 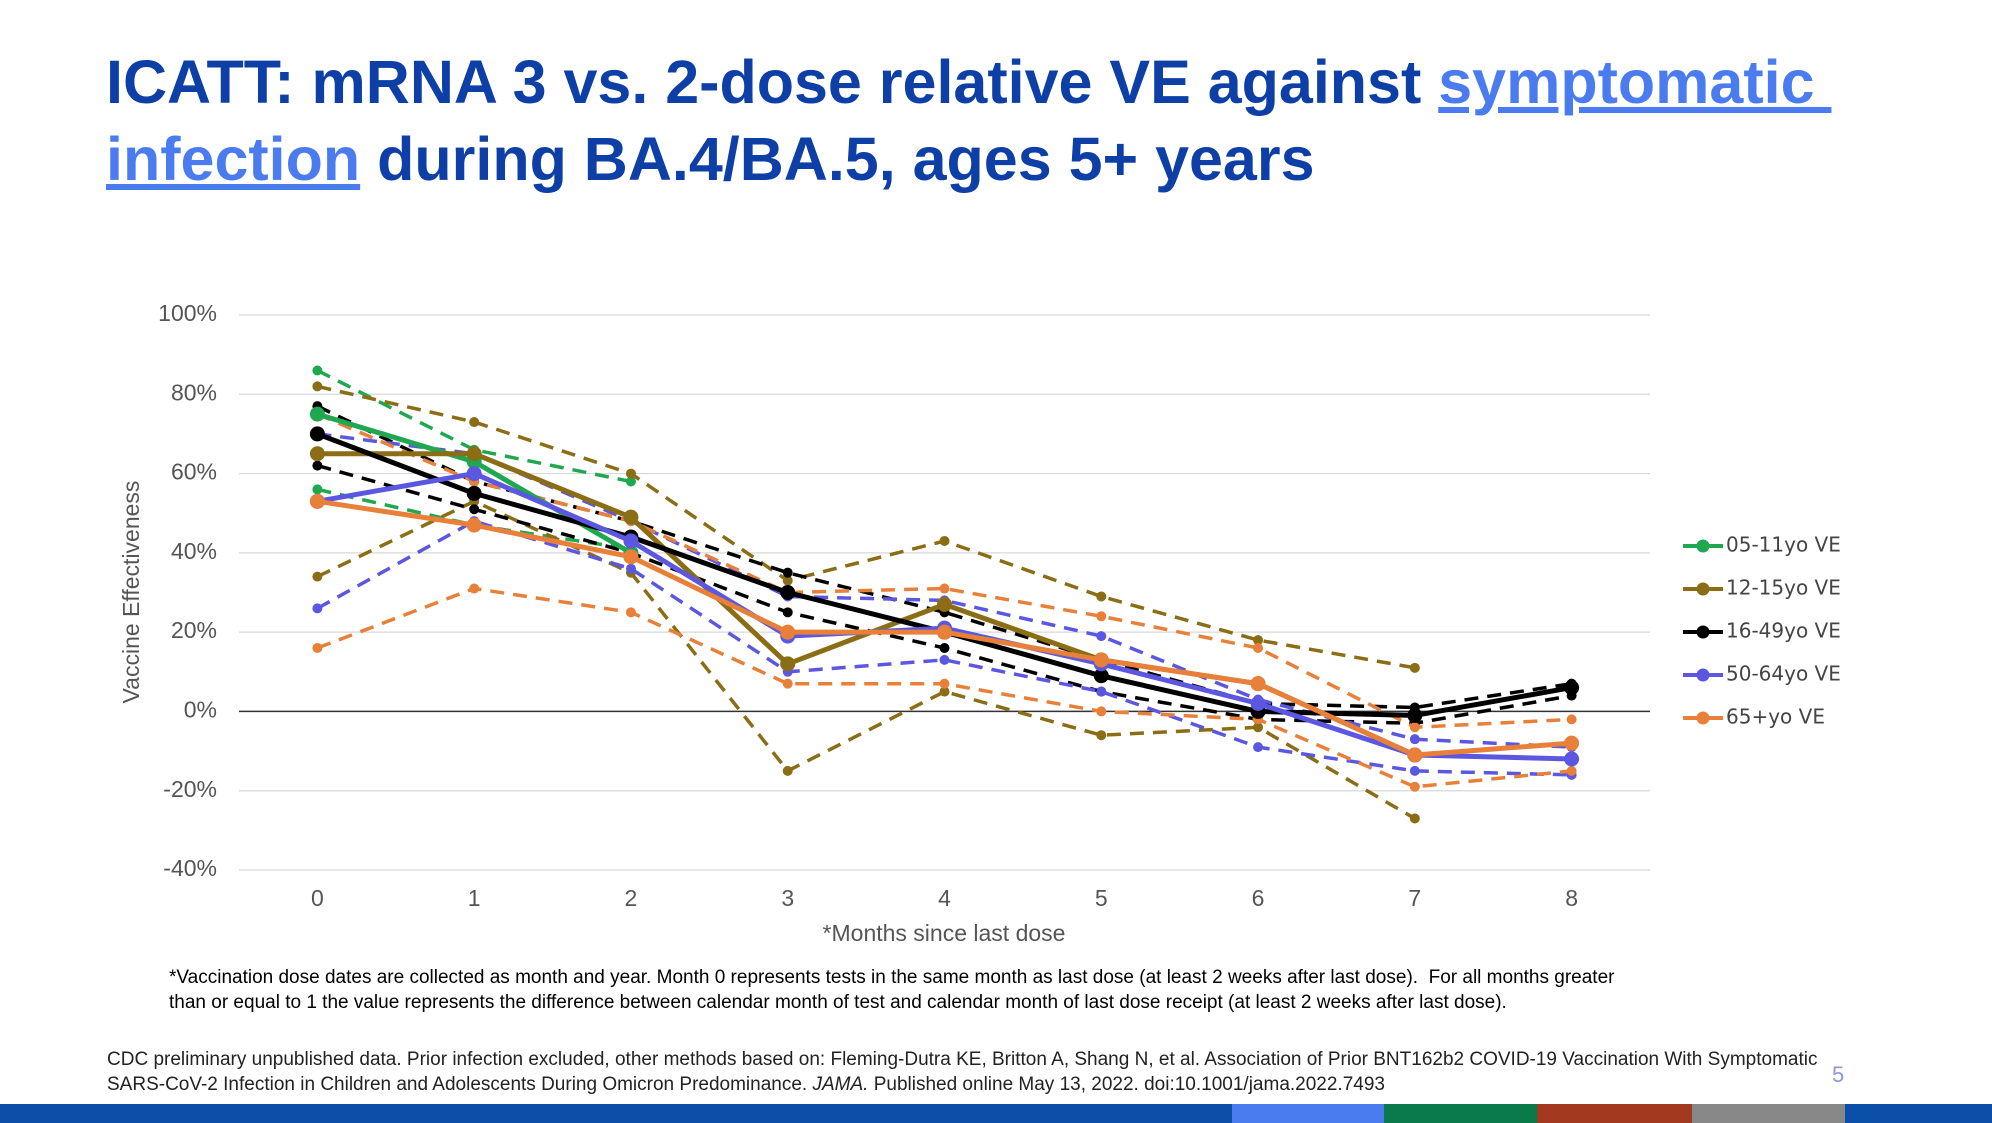 What do you see at coordinates (317, 898) in the screenshot?
I see `x-tick-label: 0` at bounding box center [317, 898].